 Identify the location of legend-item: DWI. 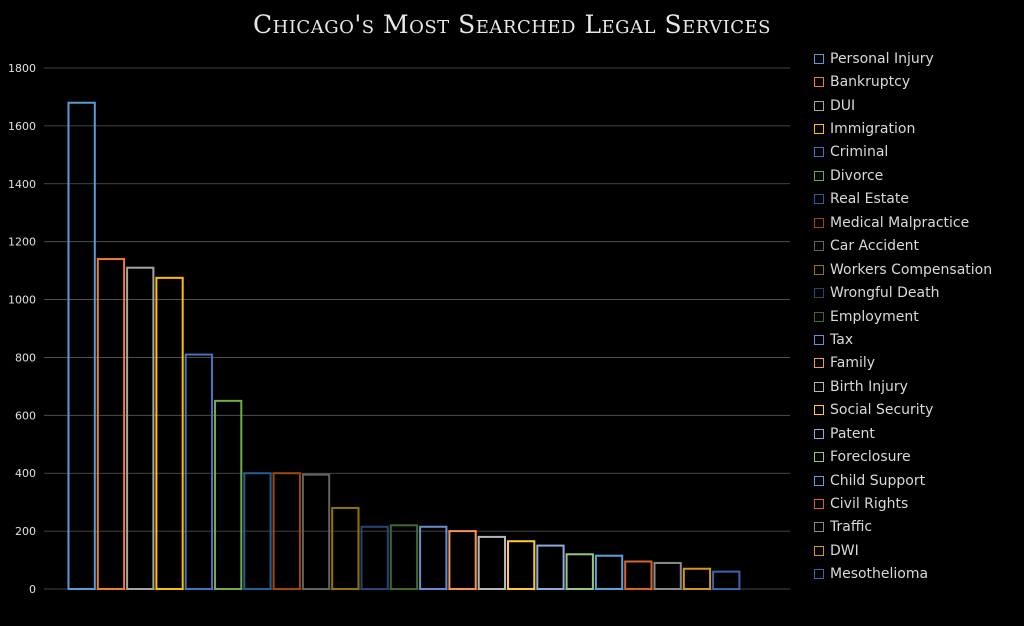
(903, 550).